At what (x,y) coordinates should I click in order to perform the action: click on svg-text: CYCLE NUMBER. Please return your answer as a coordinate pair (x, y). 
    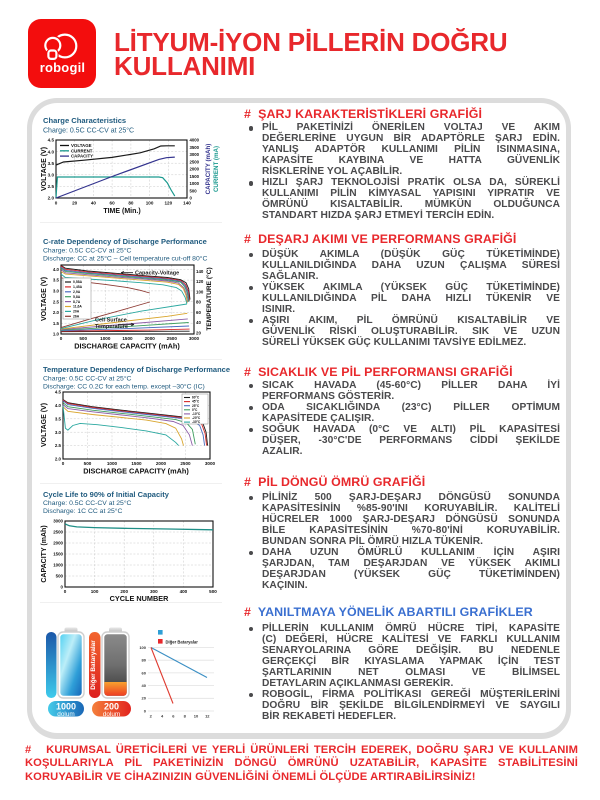
    Looking at the image, I should click on (140, 598).